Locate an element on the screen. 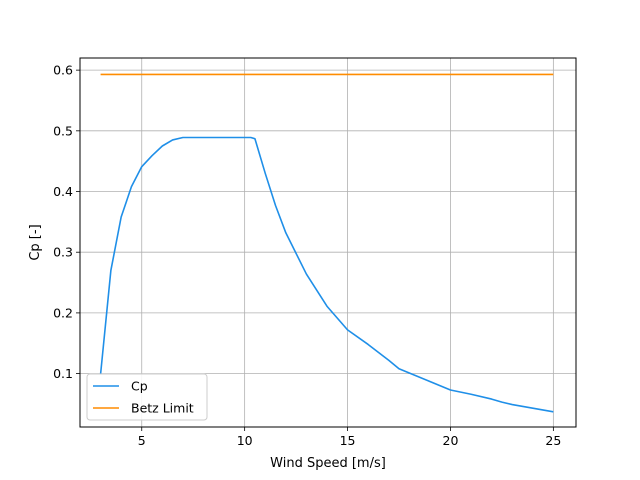 Image resolution: width=640 pixels, height=480 pixels. x-axis-label: Wind Speed [m/s] is located at coordinates (328, 463).